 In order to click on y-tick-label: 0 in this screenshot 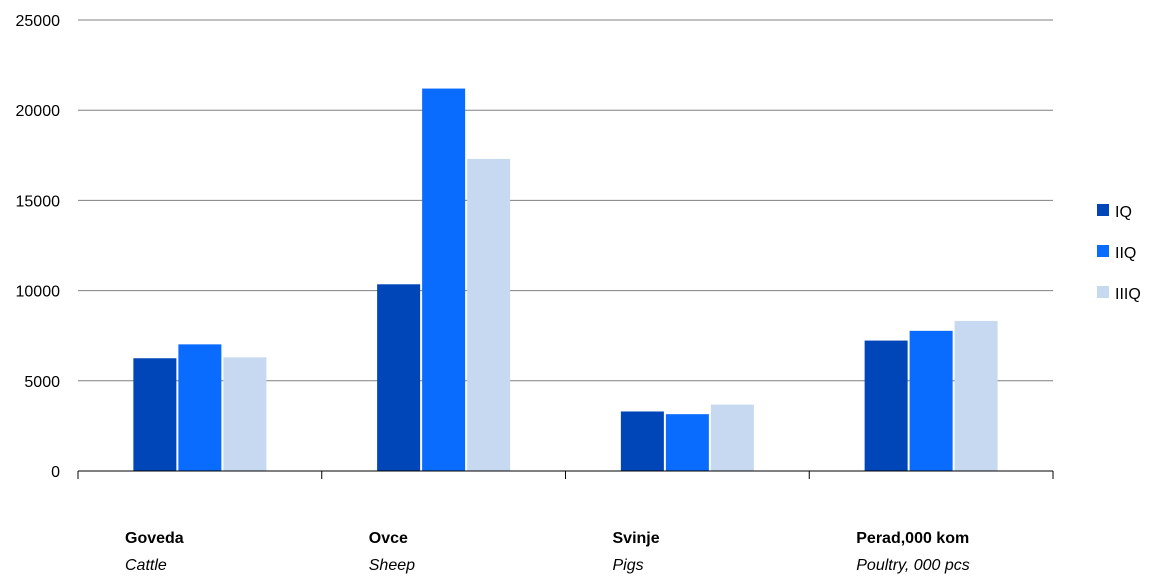, I will do `click(55, 472)`.